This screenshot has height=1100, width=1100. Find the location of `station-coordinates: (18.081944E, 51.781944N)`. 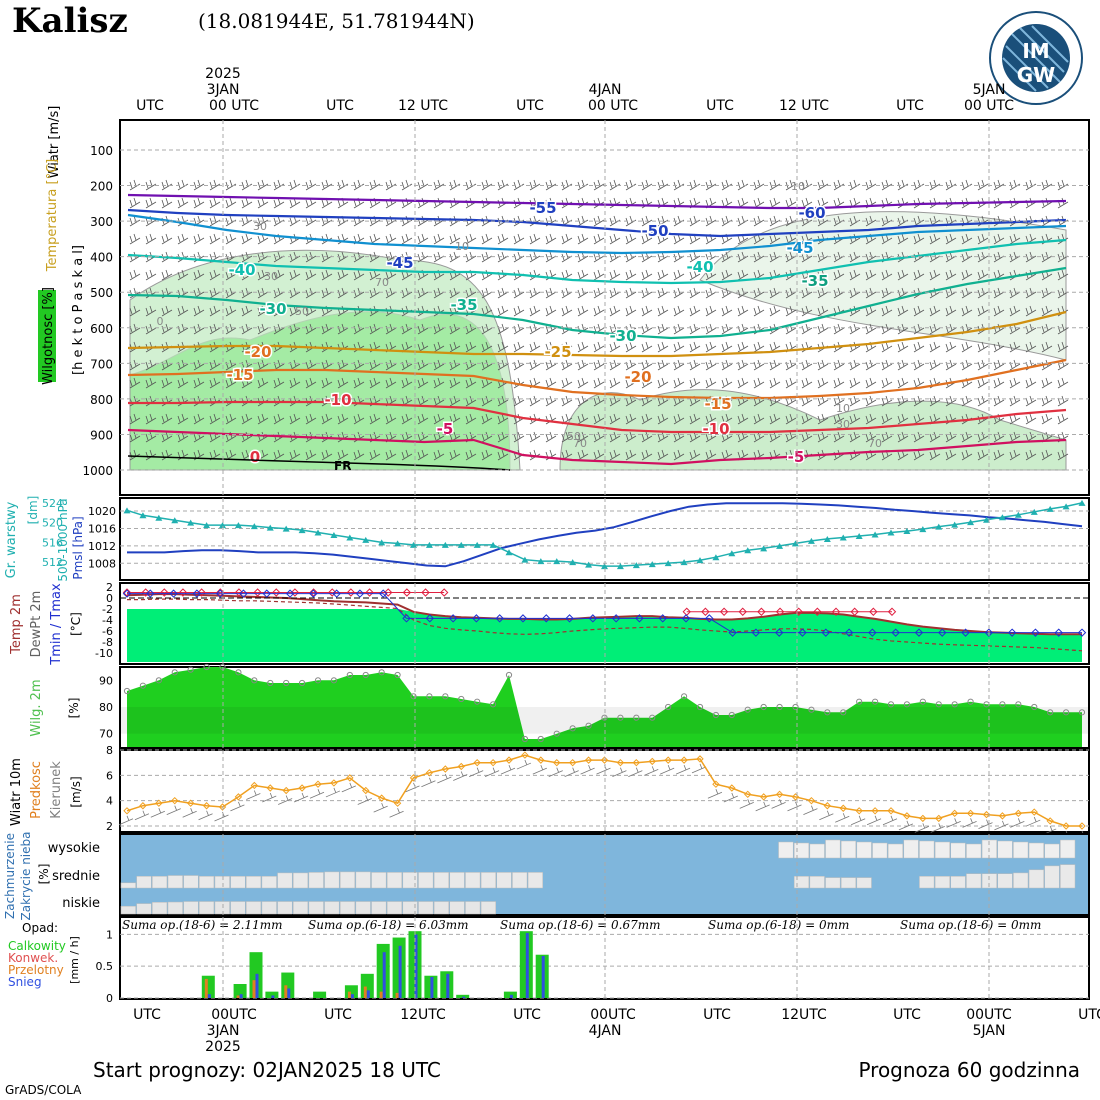

station-coordinates: (18.081944E, 51.781944N) is located at coordinates (336, 21).